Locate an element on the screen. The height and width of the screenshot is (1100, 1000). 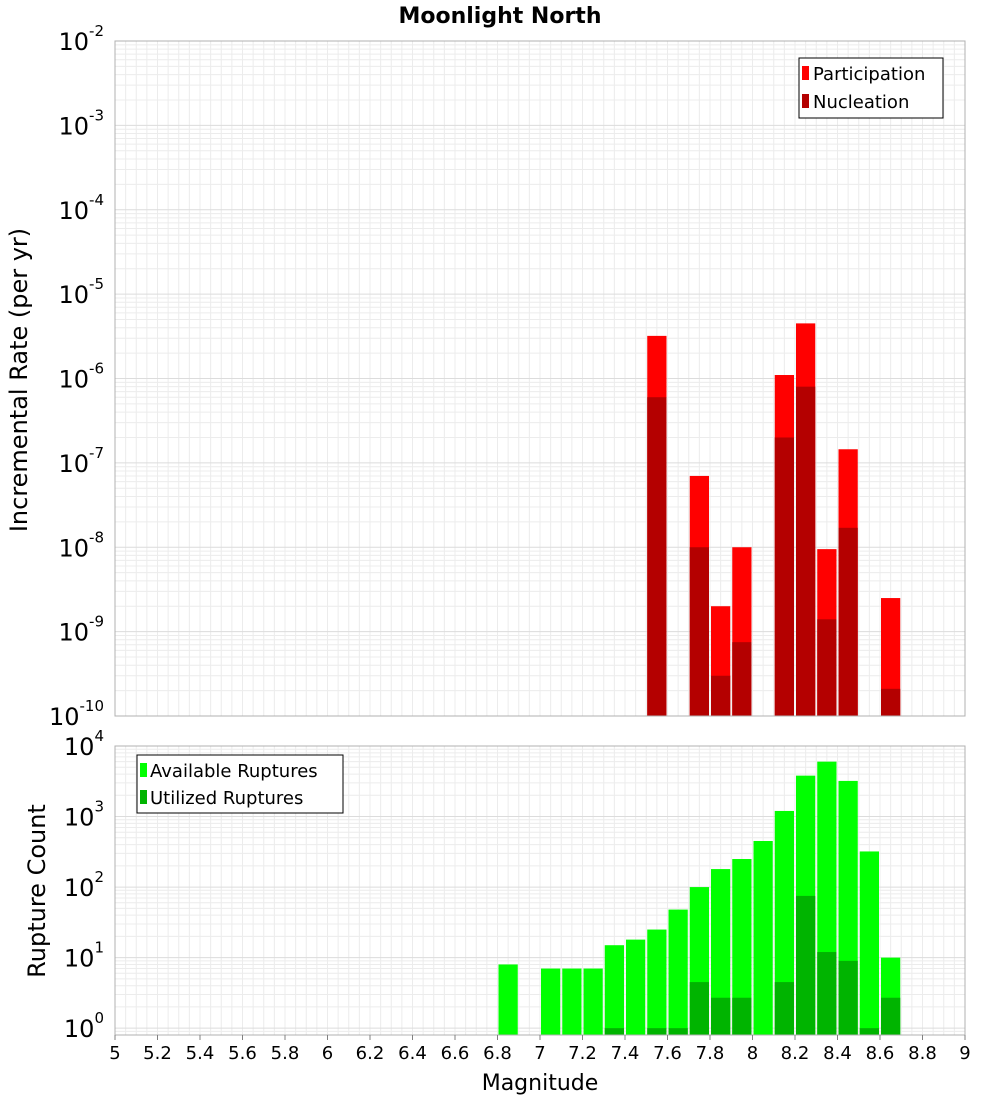
bottom-y-axis-label: Rupture Count is located at coordinates (37, 891).